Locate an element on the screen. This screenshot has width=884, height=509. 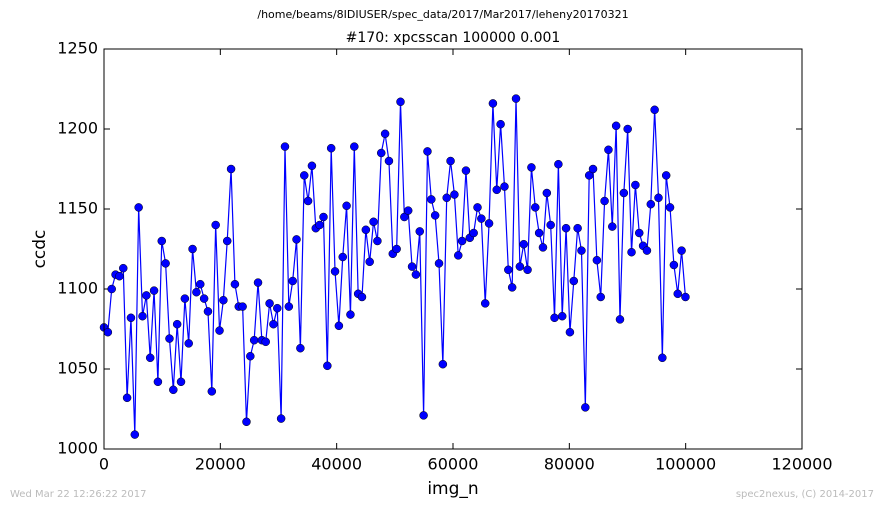
y-tick-label: 1100 is located at coordinates (77, 288).